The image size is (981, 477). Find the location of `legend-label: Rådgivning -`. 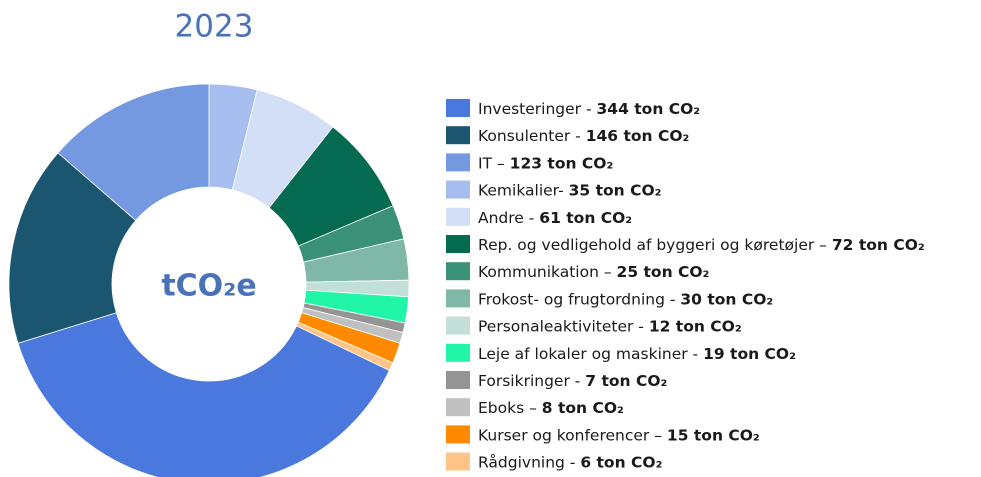

legend-label: Rådgivning - is located at coordinates (526, 462).